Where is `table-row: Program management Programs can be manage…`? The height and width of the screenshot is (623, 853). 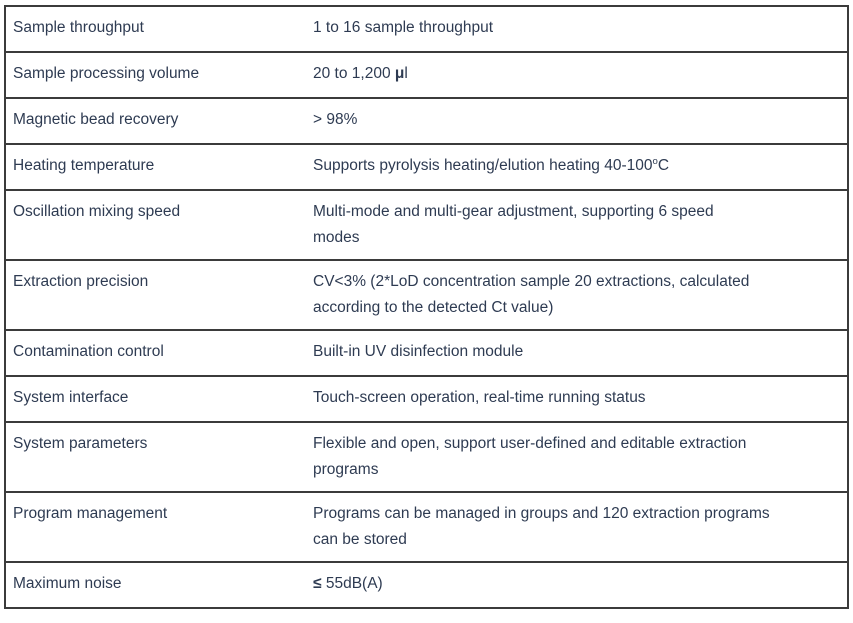
table-row: Program management Programs can be manage… is located at coordinates (426, 527).